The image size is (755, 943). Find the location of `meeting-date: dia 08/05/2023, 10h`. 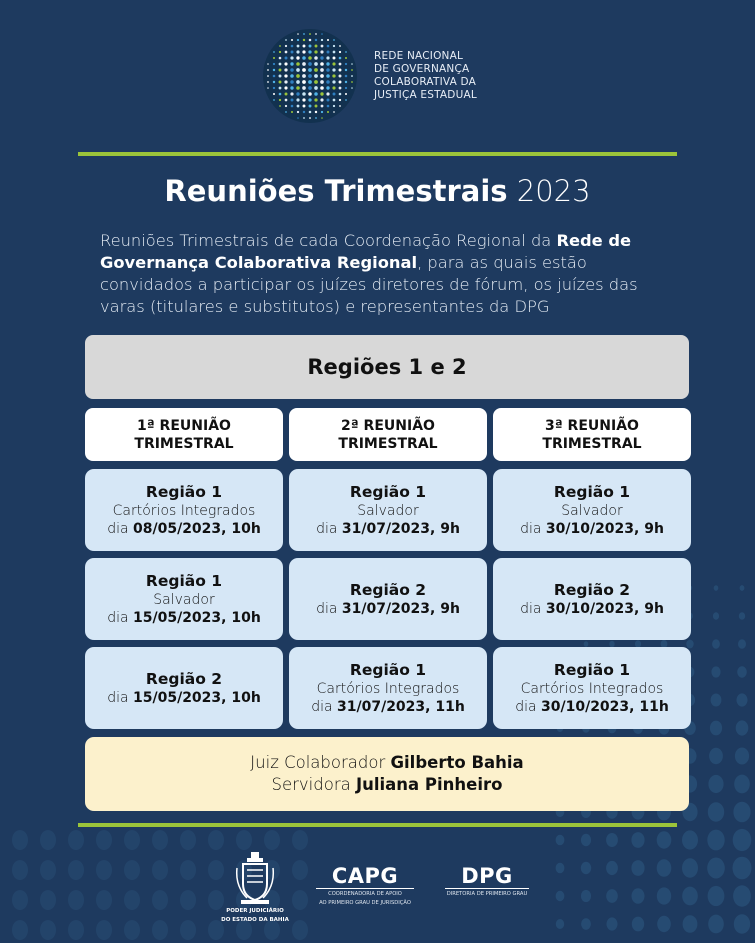

meeting-date: dia 08/05/2023, 10h is located at coordinates (184, 529).